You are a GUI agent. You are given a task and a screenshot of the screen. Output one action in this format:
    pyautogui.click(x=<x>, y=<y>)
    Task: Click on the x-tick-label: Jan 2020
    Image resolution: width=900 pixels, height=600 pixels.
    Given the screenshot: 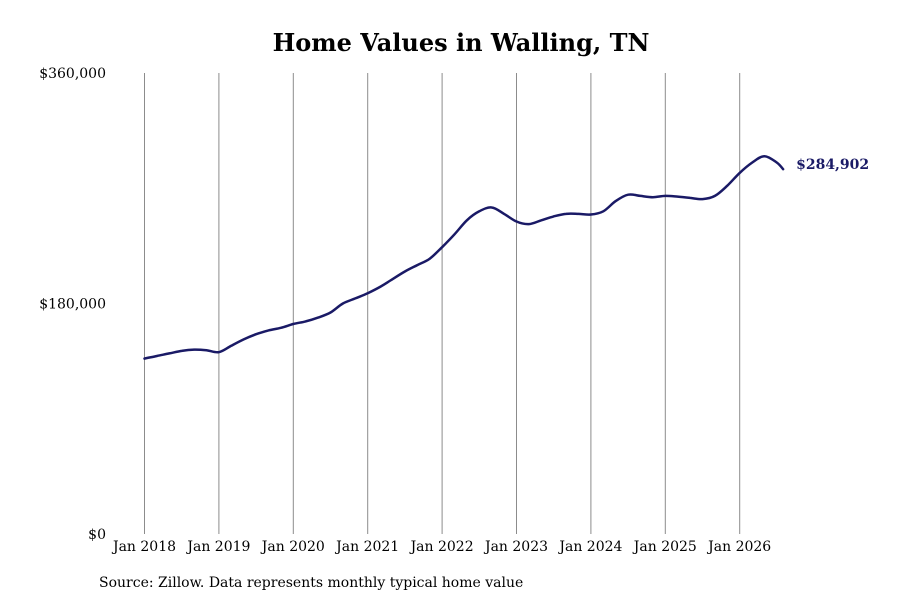 What is the action you would take?
    pyautogui.click(x=292, y=547)
    